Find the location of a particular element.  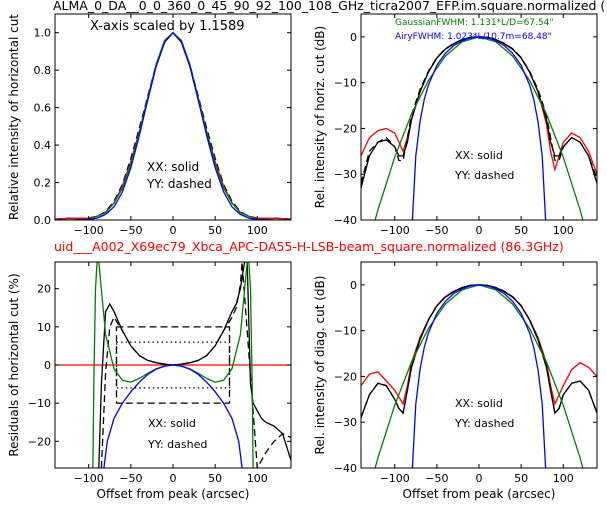

annotation-3: YY: dashed is located at coordinates (179, 184).